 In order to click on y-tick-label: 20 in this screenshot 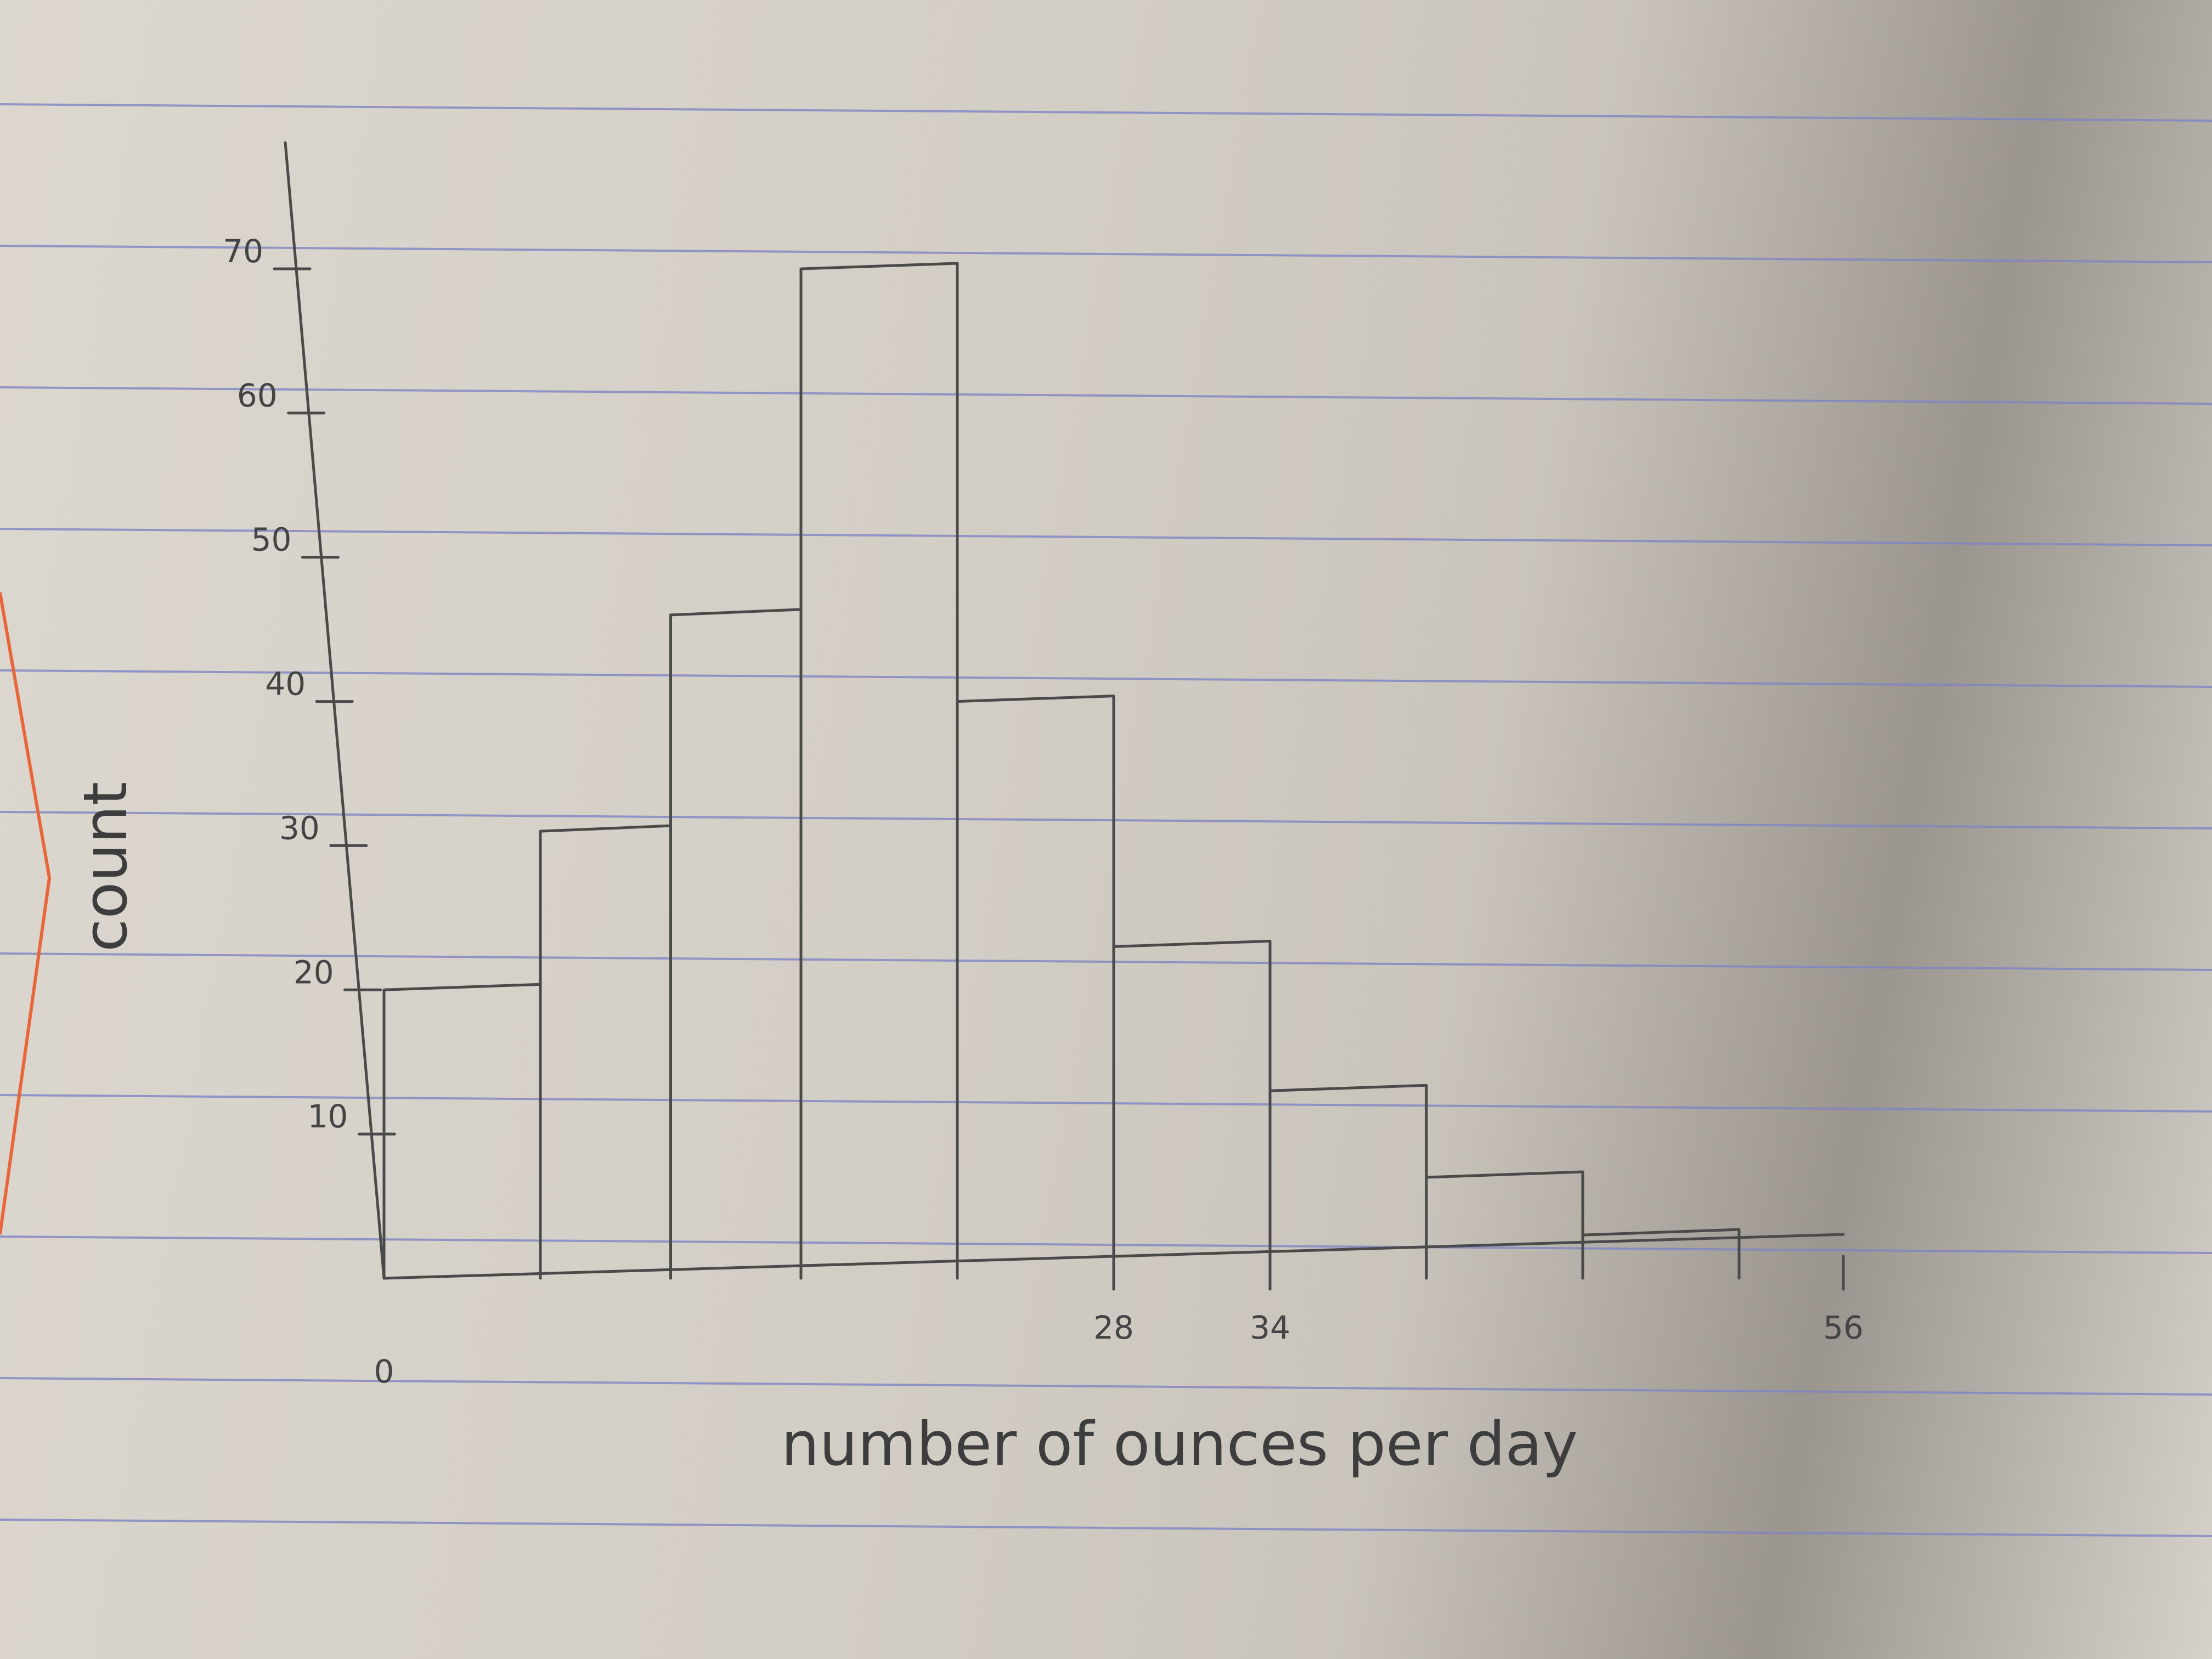, I will do `click(314, 972)`.